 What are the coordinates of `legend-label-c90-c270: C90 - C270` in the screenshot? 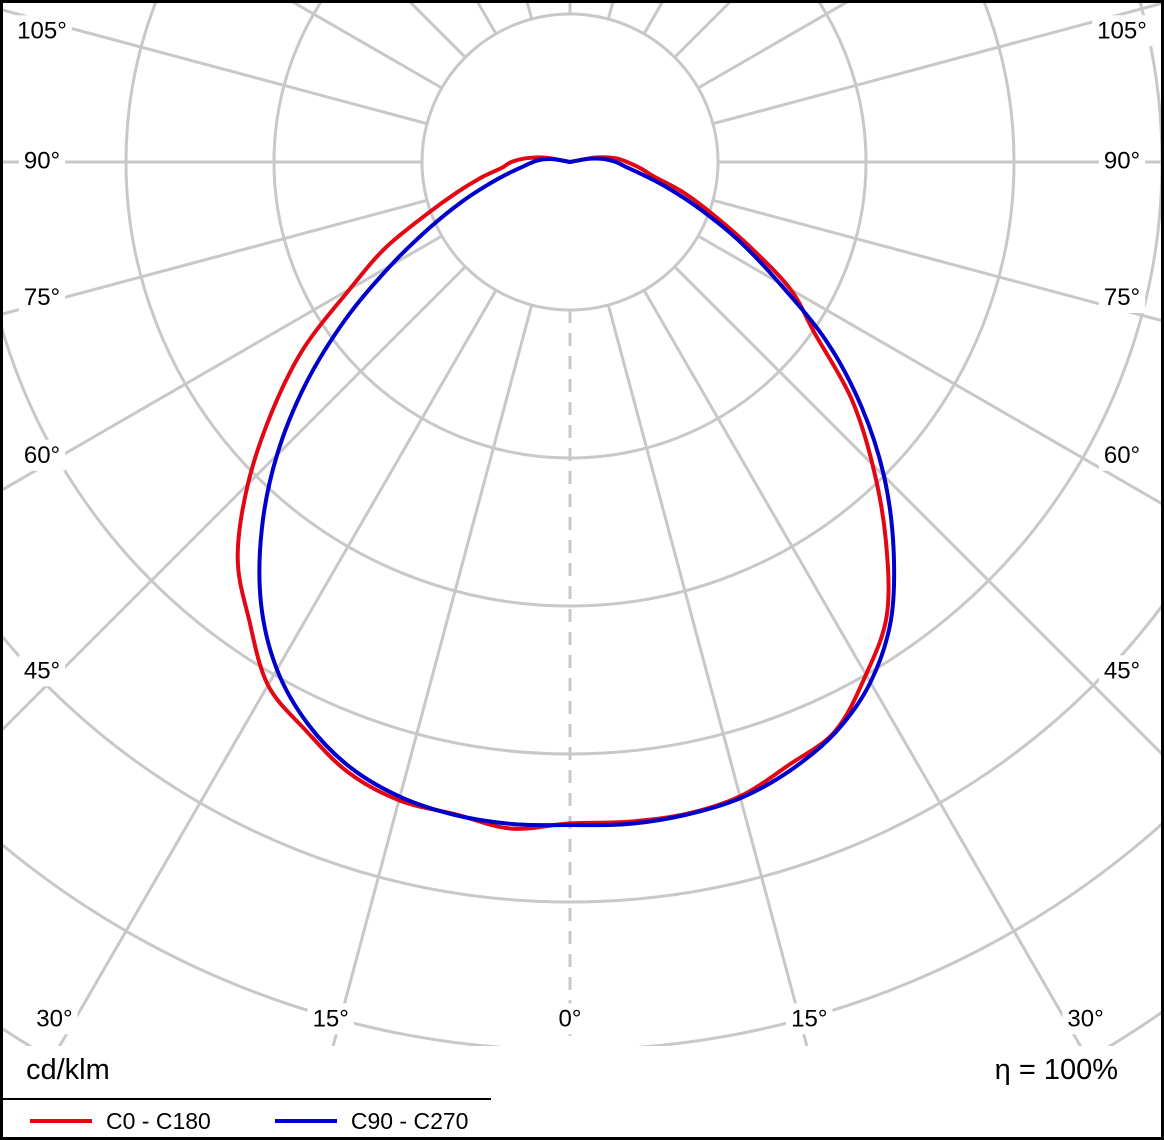 It's located at (409, 1120).